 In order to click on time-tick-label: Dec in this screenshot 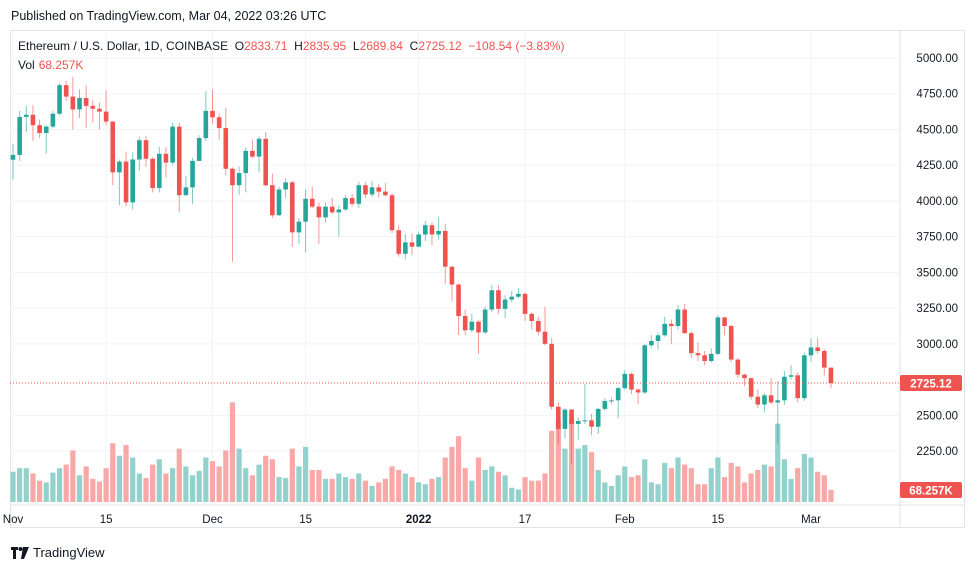, I will do `click(212, 520)`.